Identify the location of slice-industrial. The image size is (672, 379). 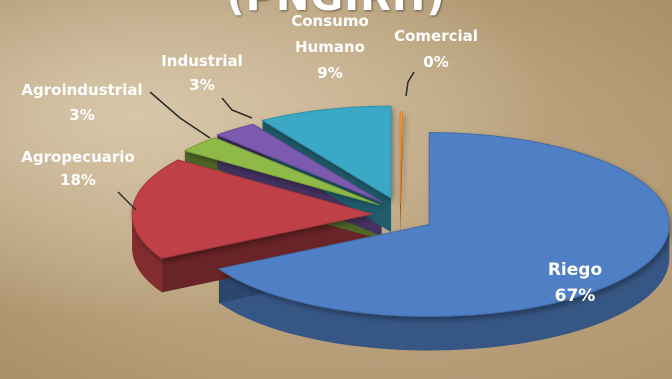
(298, 163).